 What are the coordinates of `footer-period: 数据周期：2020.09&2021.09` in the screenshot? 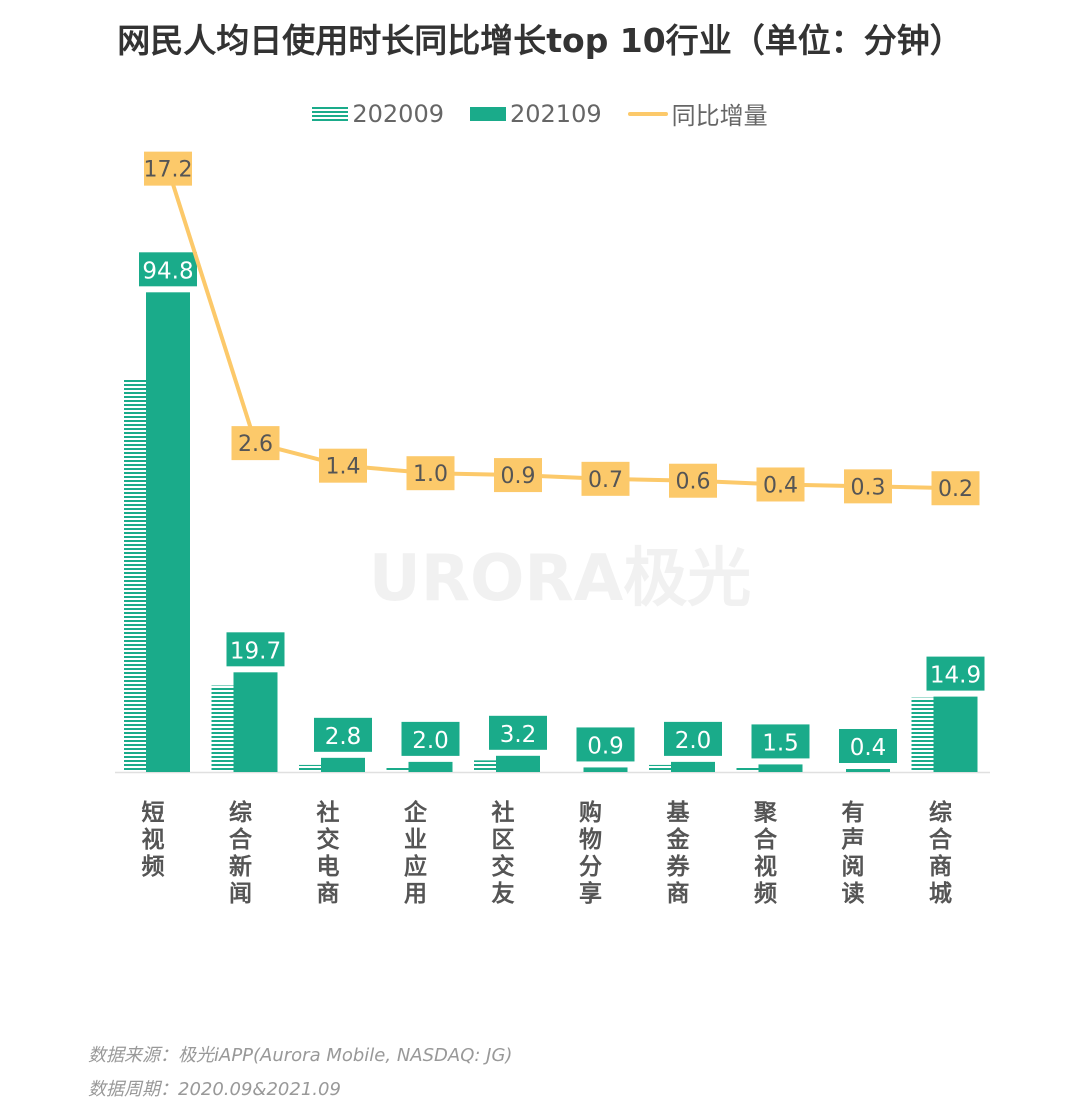 It's located at (214, 1089).